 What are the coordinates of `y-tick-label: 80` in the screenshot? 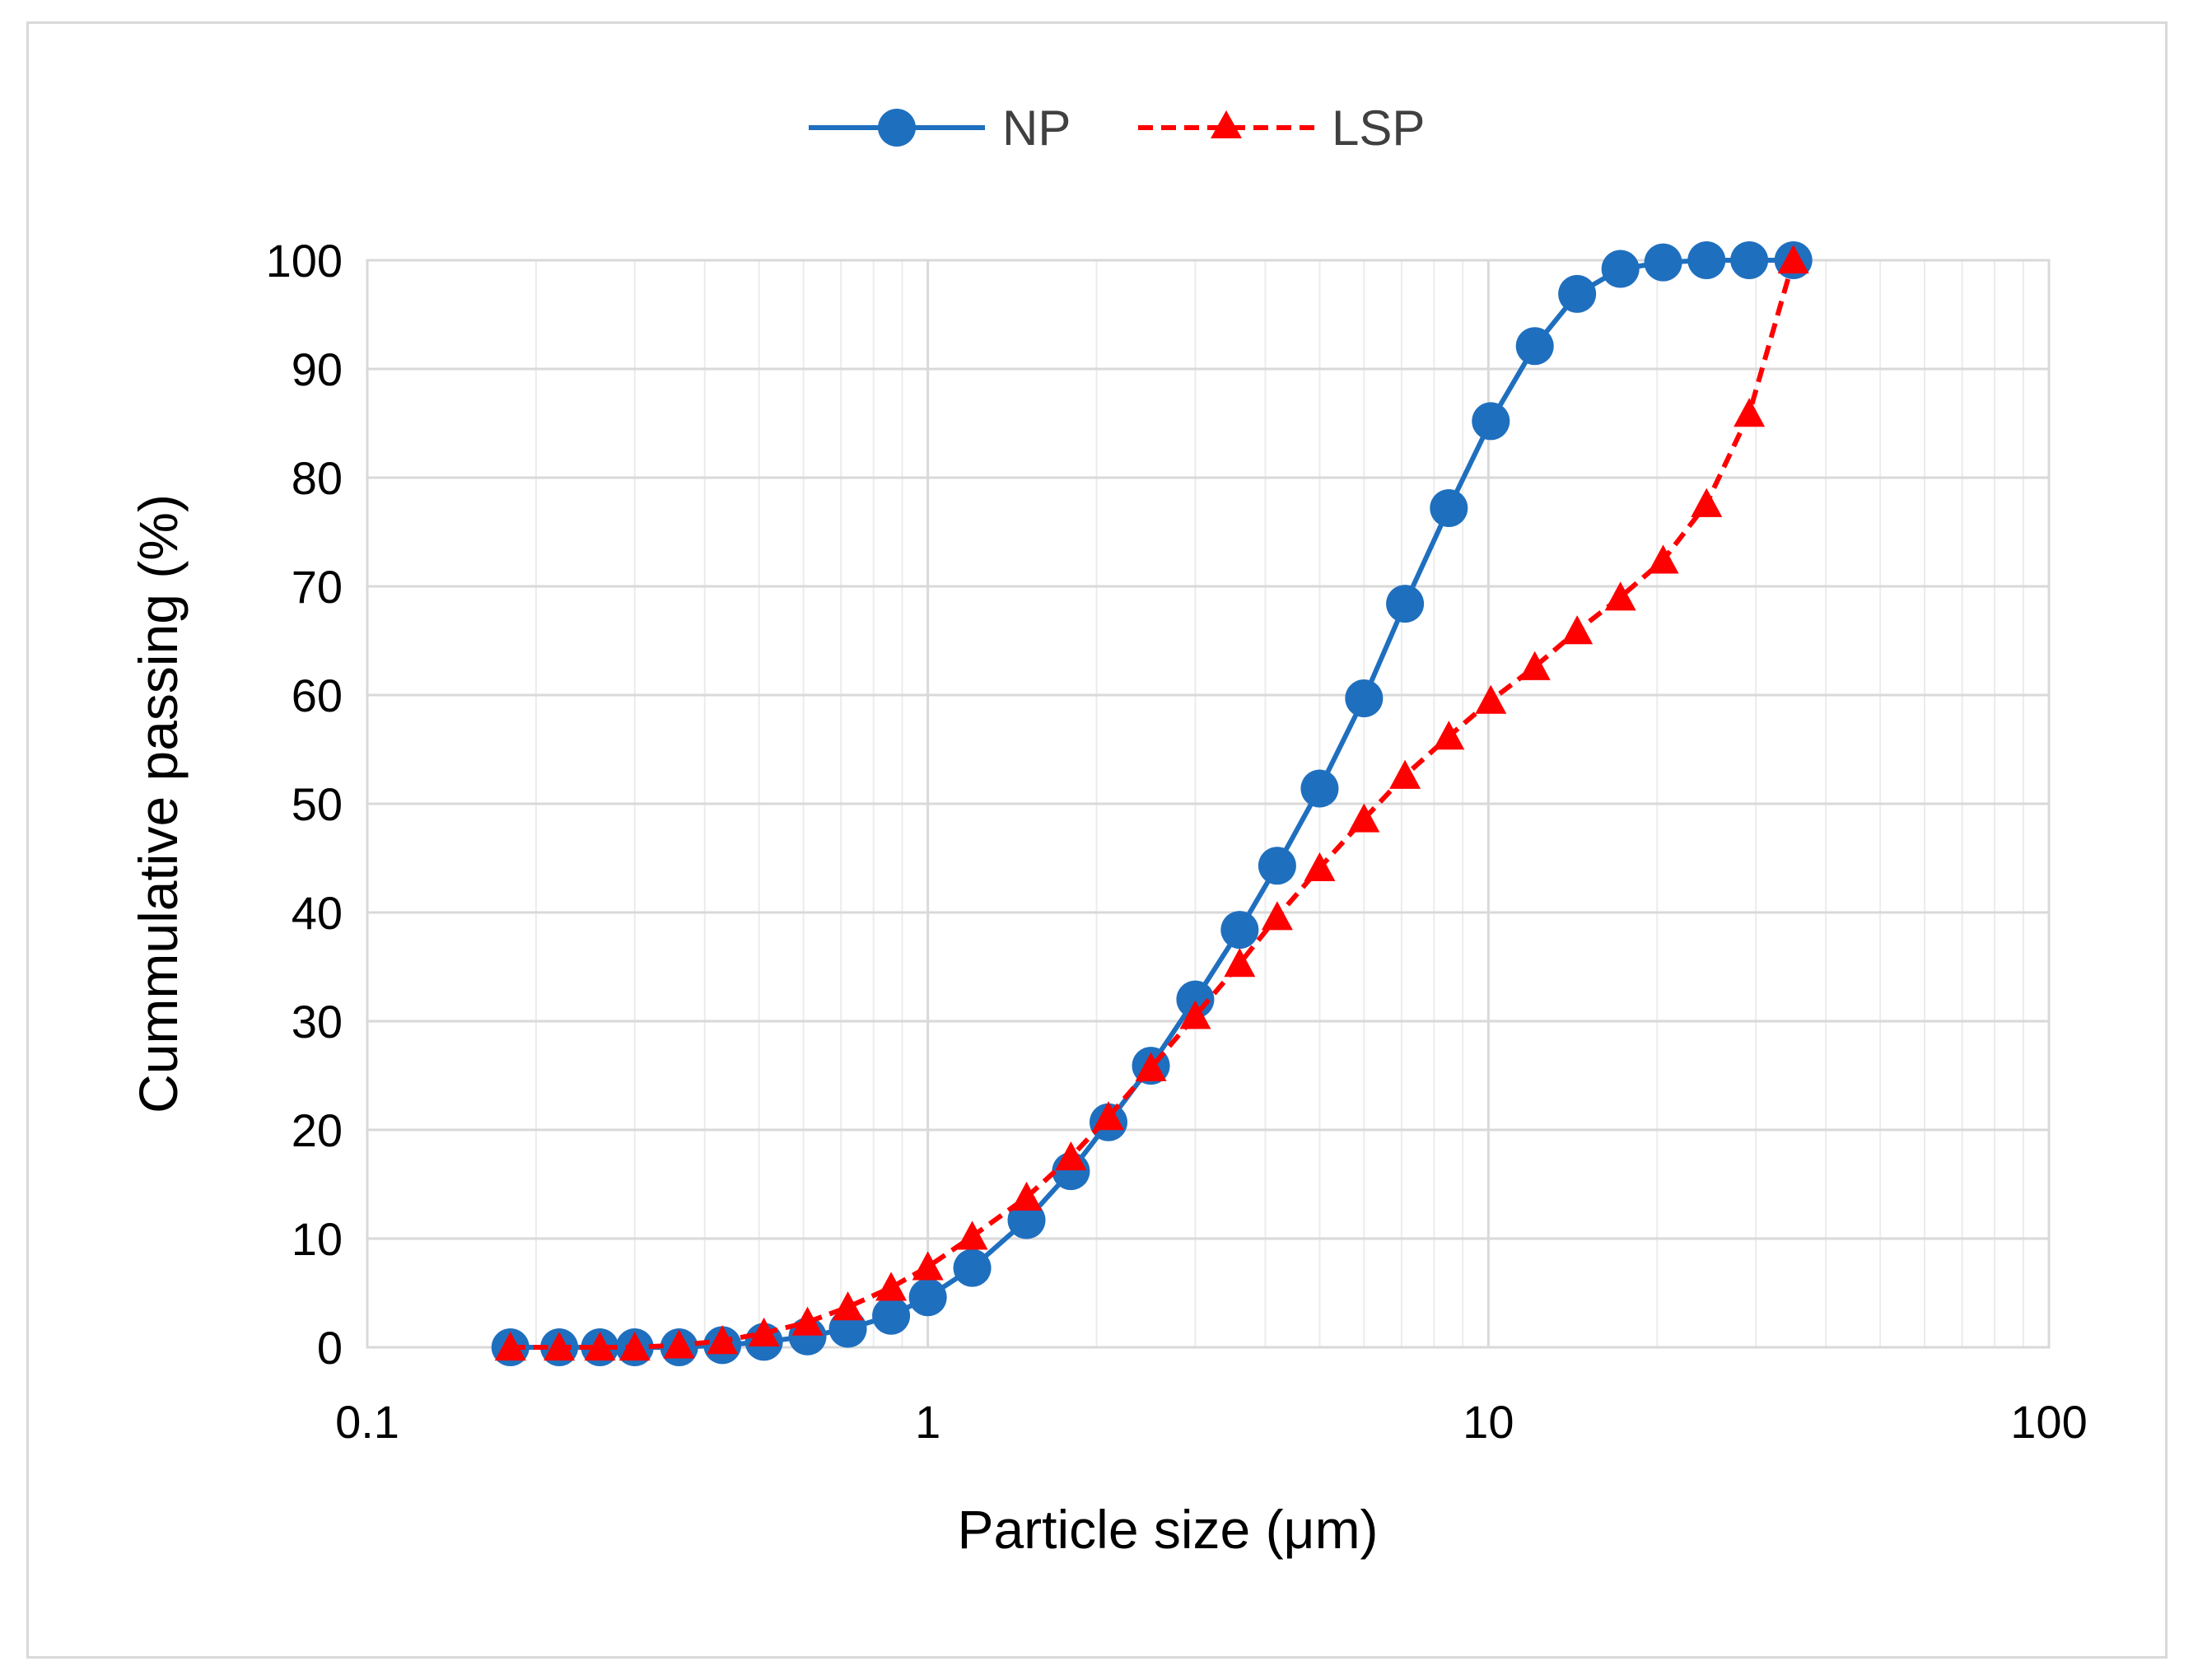 It's located at (317, 478).